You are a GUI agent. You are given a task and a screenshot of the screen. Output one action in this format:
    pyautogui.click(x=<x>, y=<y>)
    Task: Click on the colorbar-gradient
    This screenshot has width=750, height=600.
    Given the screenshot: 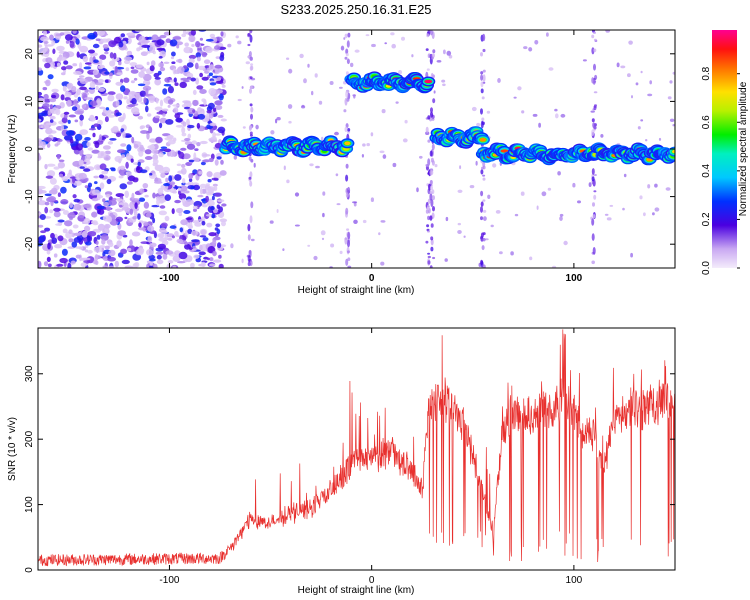 What is the action you would take?
    pyautogui.click(x=724, y=149)
    